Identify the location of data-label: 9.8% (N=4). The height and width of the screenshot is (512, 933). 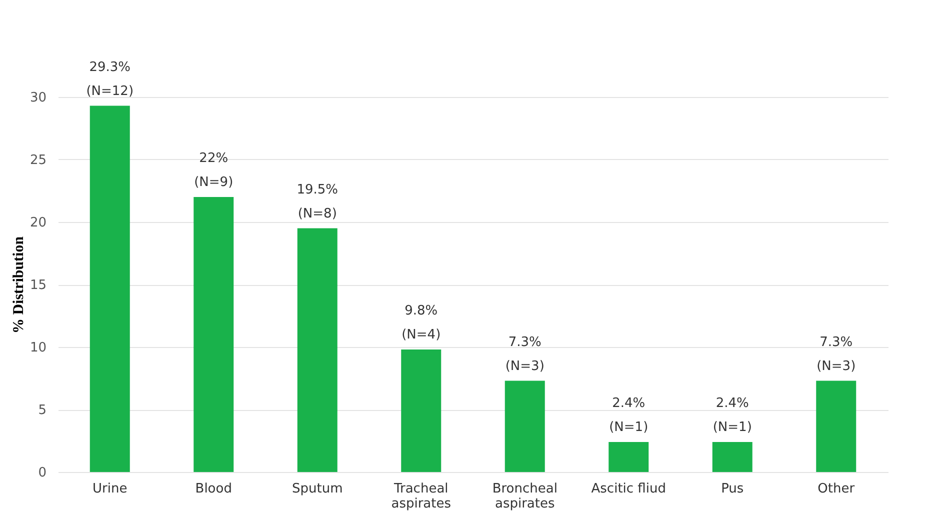
(421, 323).